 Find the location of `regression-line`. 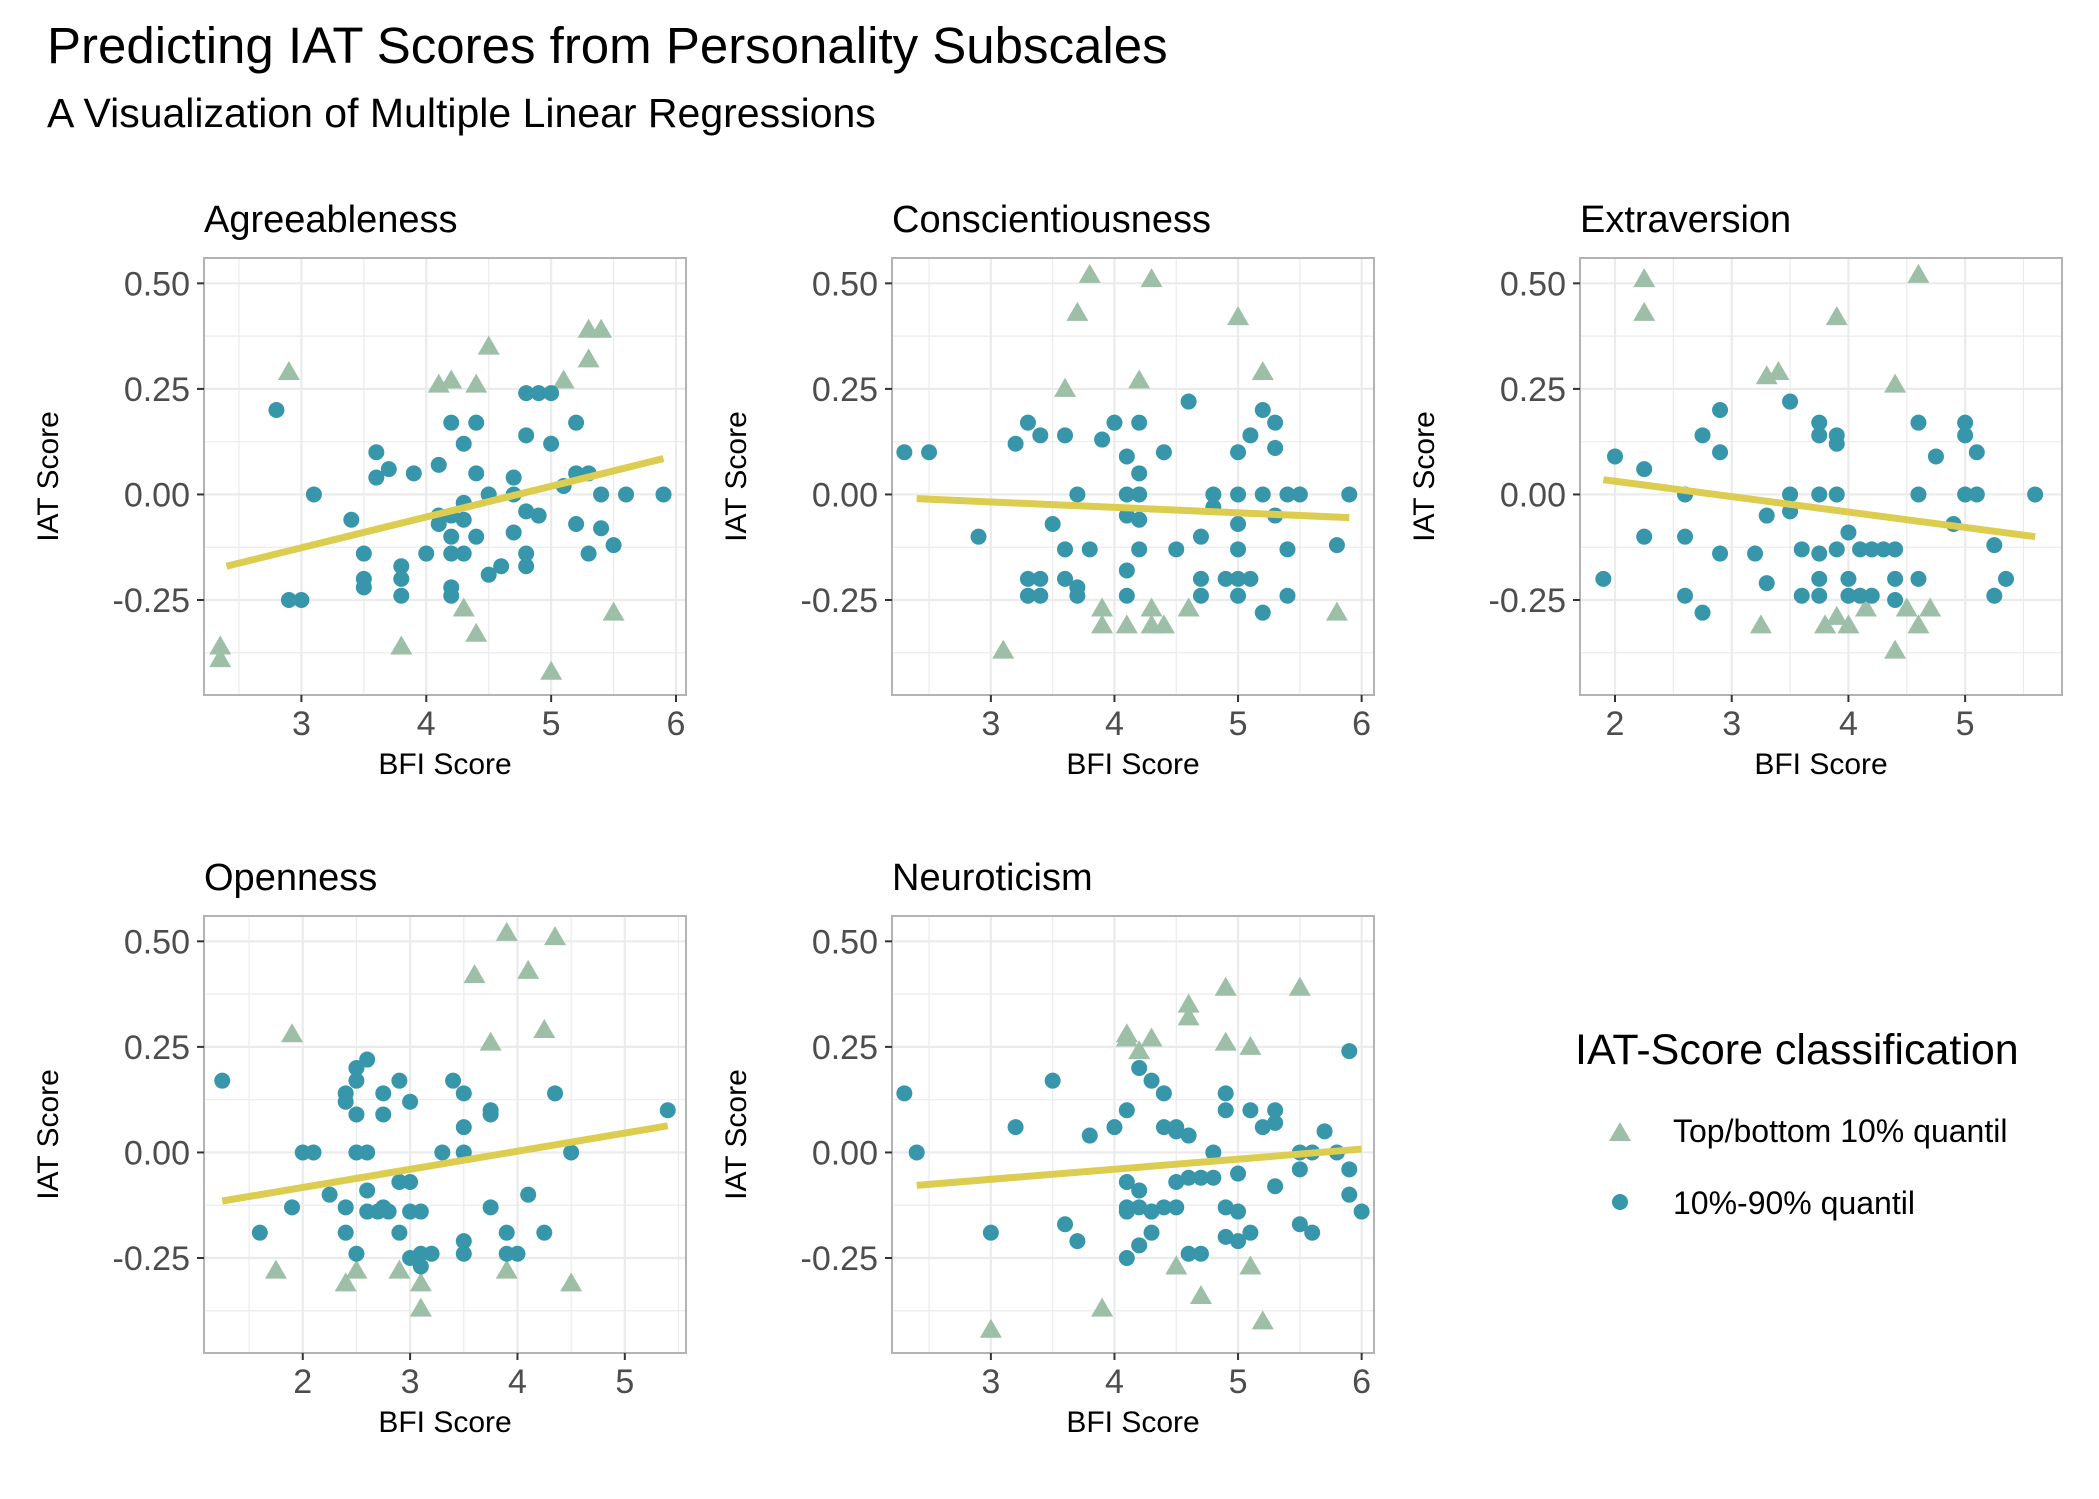

regression-line is located at coordinates (1819, 508).